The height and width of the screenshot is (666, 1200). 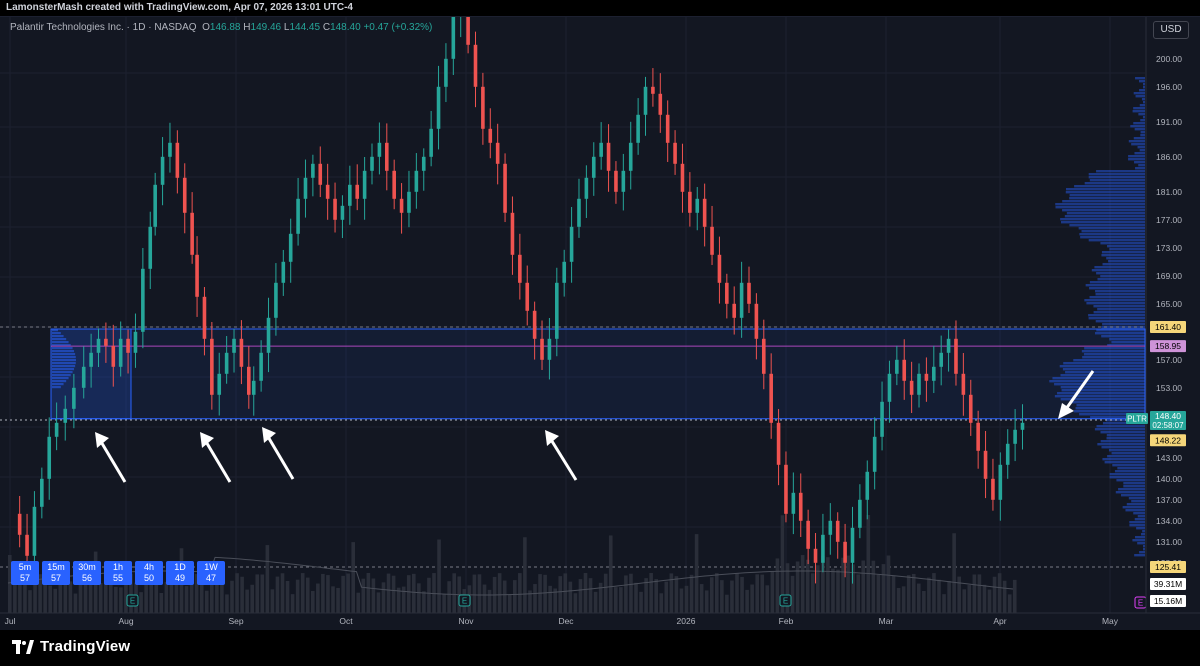 I want to click on price-tick-label: 196.00, so click(x=1169, y=87).